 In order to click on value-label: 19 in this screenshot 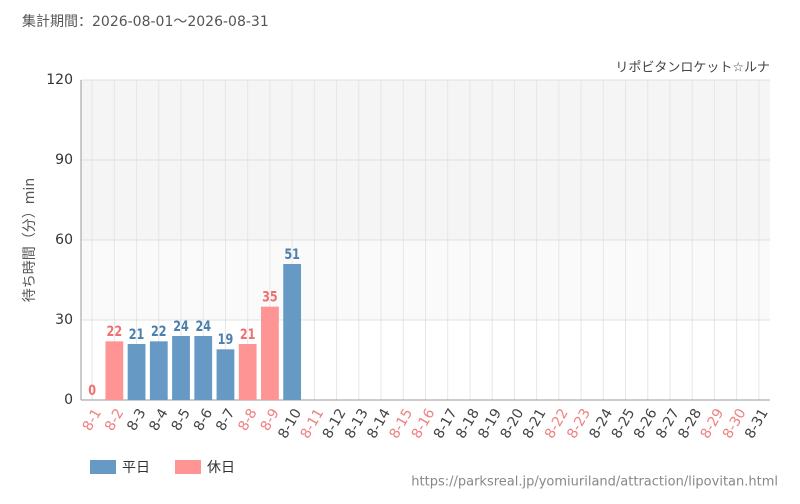, I will do `click(226, 339)`.